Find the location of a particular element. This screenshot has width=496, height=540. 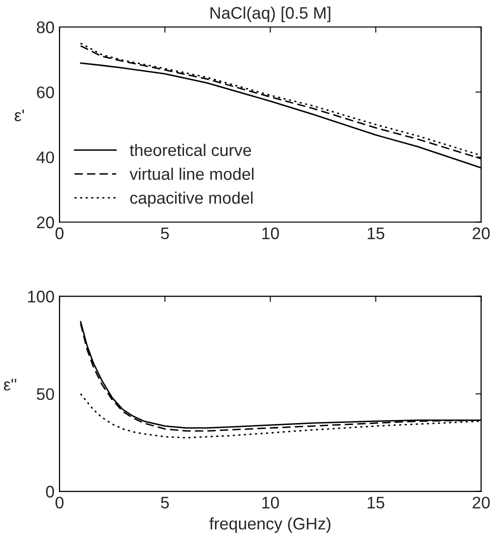

y-axis-title: ε'' is located at coordinates (10, 384).